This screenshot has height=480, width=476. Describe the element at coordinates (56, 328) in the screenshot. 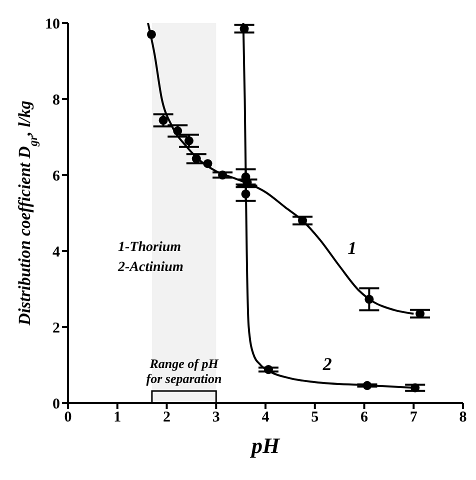

I see `y-tick-label: 2` at that location.